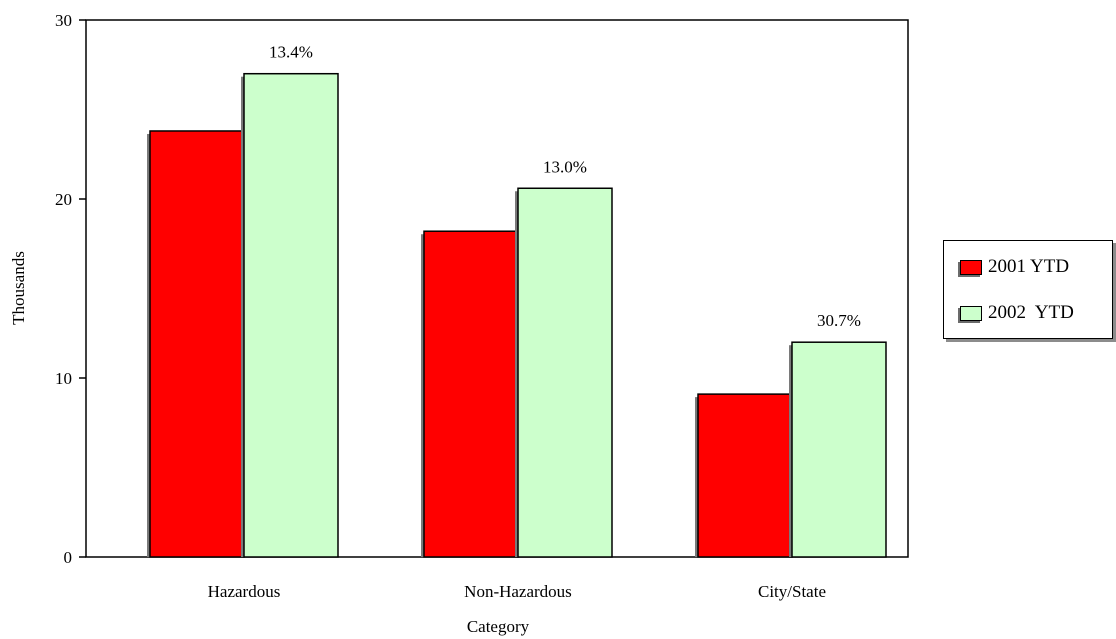 Image resolution: width=1116 pixels, height=639 pixels. What do you see at coordinates (63, 378) in the screenshot?
I see `y-tick-label: 10` at bounding box center [63, 378].